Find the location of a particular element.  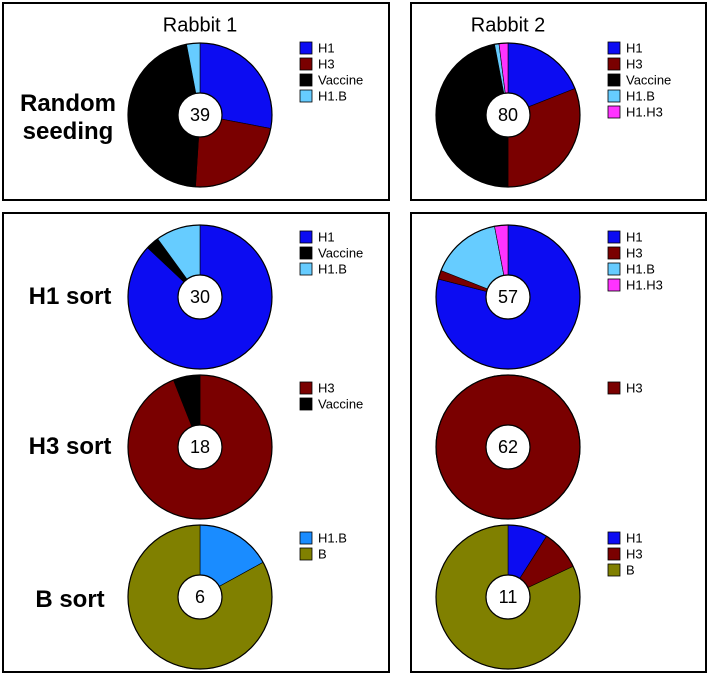

center-label: 57 is located at coordinates (508, 297).